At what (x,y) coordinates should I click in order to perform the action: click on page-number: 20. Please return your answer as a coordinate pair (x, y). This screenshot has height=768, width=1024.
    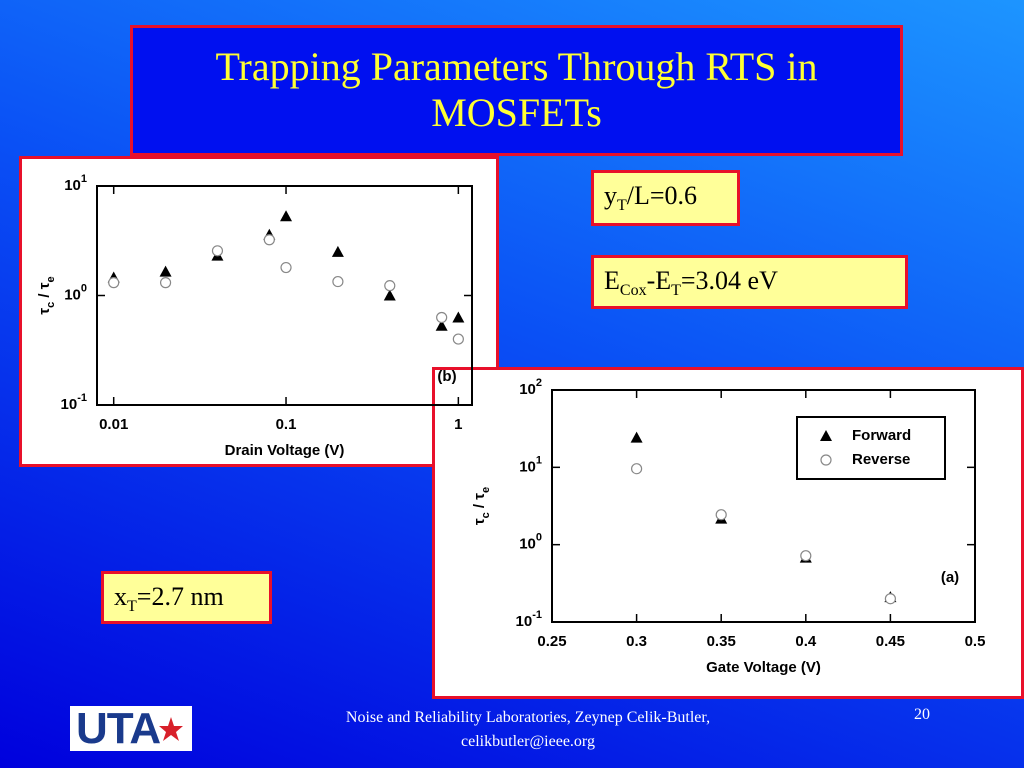
    Looking at the image, I should click on (922, 714).